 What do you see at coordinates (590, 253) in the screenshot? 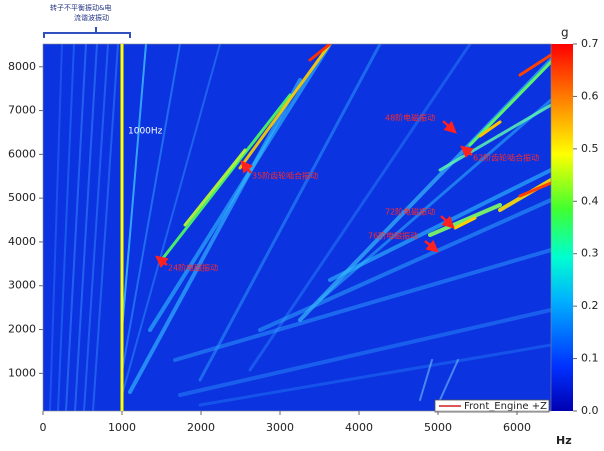
I see `colorbar-tick-label: 0.3` at bounding box center [590, 253].